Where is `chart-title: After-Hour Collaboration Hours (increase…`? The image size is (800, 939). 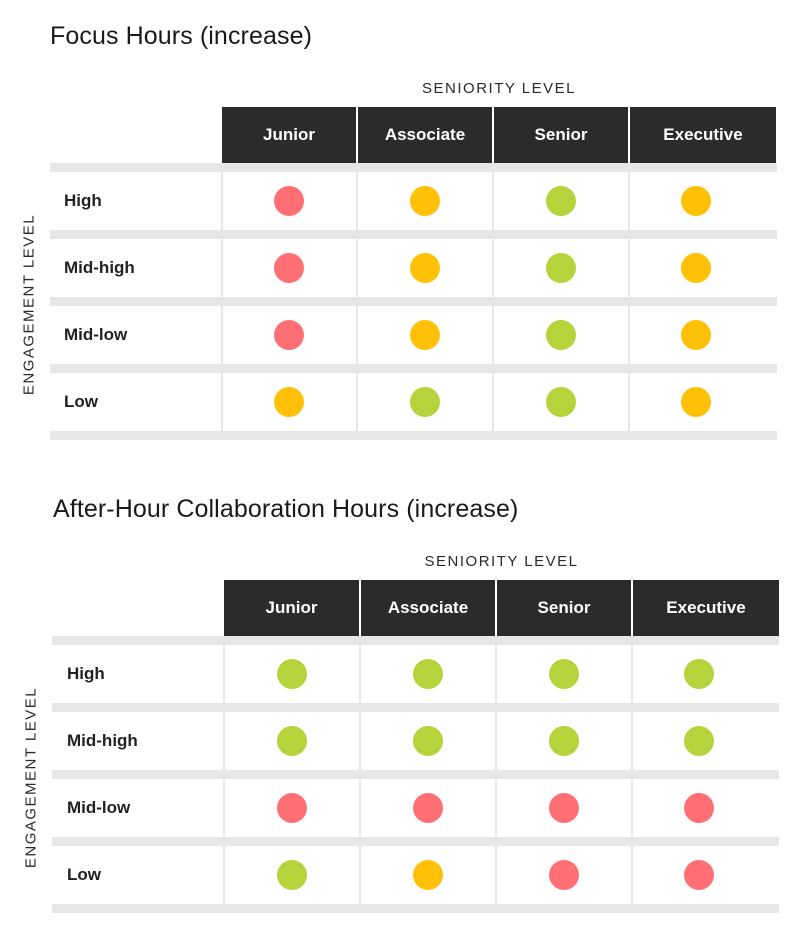
chart-title: After-Hour Collaboration Hours (increase… is located at coordinates (286, 509).